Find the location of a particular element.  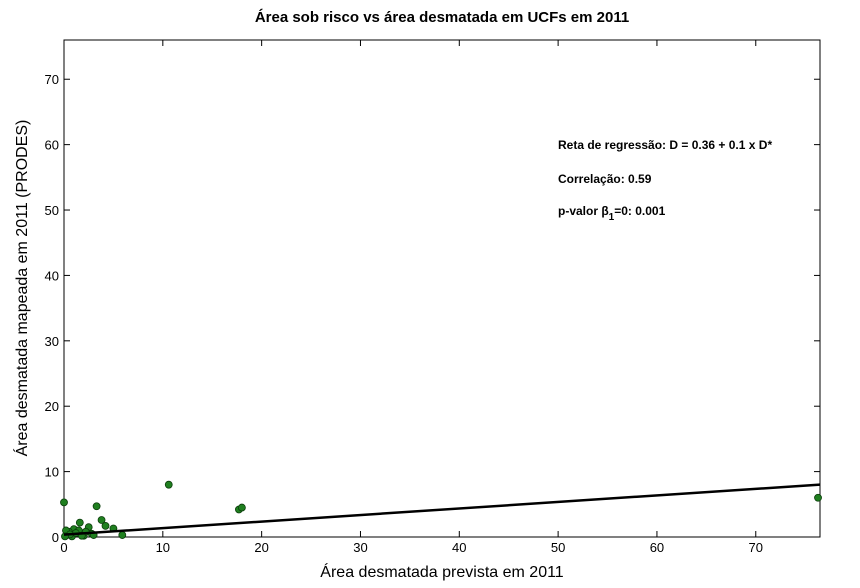

annotation-text: Reta de regressão: D = 0.36 + 0.1 x D* is located at coordinates (665, 145).